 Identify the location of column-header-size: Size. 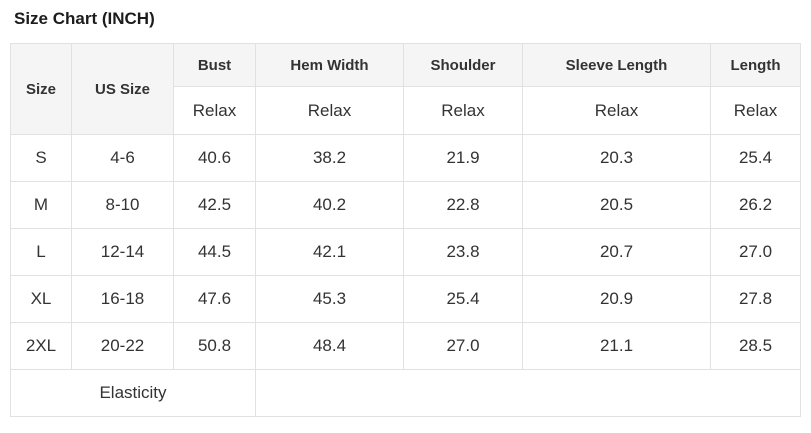
(41, 89).